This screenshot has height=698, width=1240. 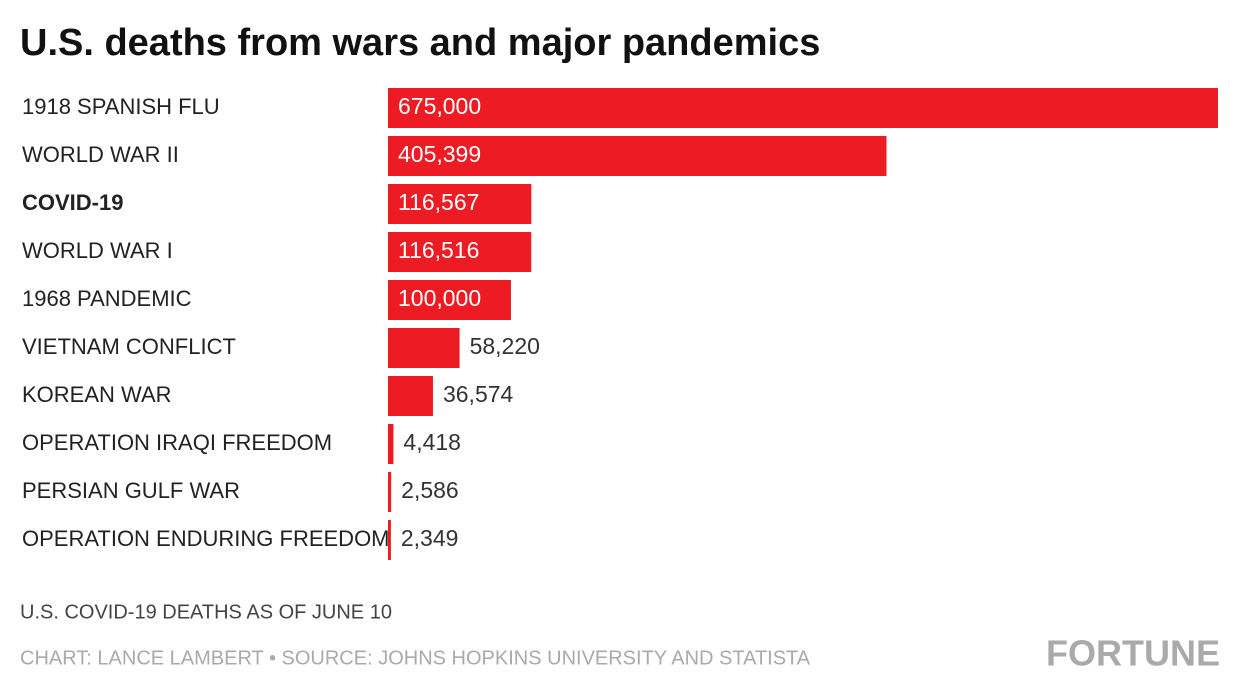 I want to click on value-label: 4,418, so click(x=432, y=442).